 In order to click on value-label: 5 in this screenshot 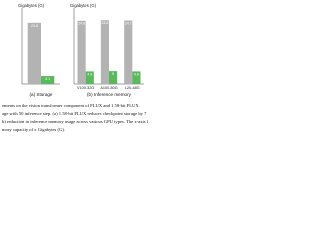, I will do `click(113, 74)`.